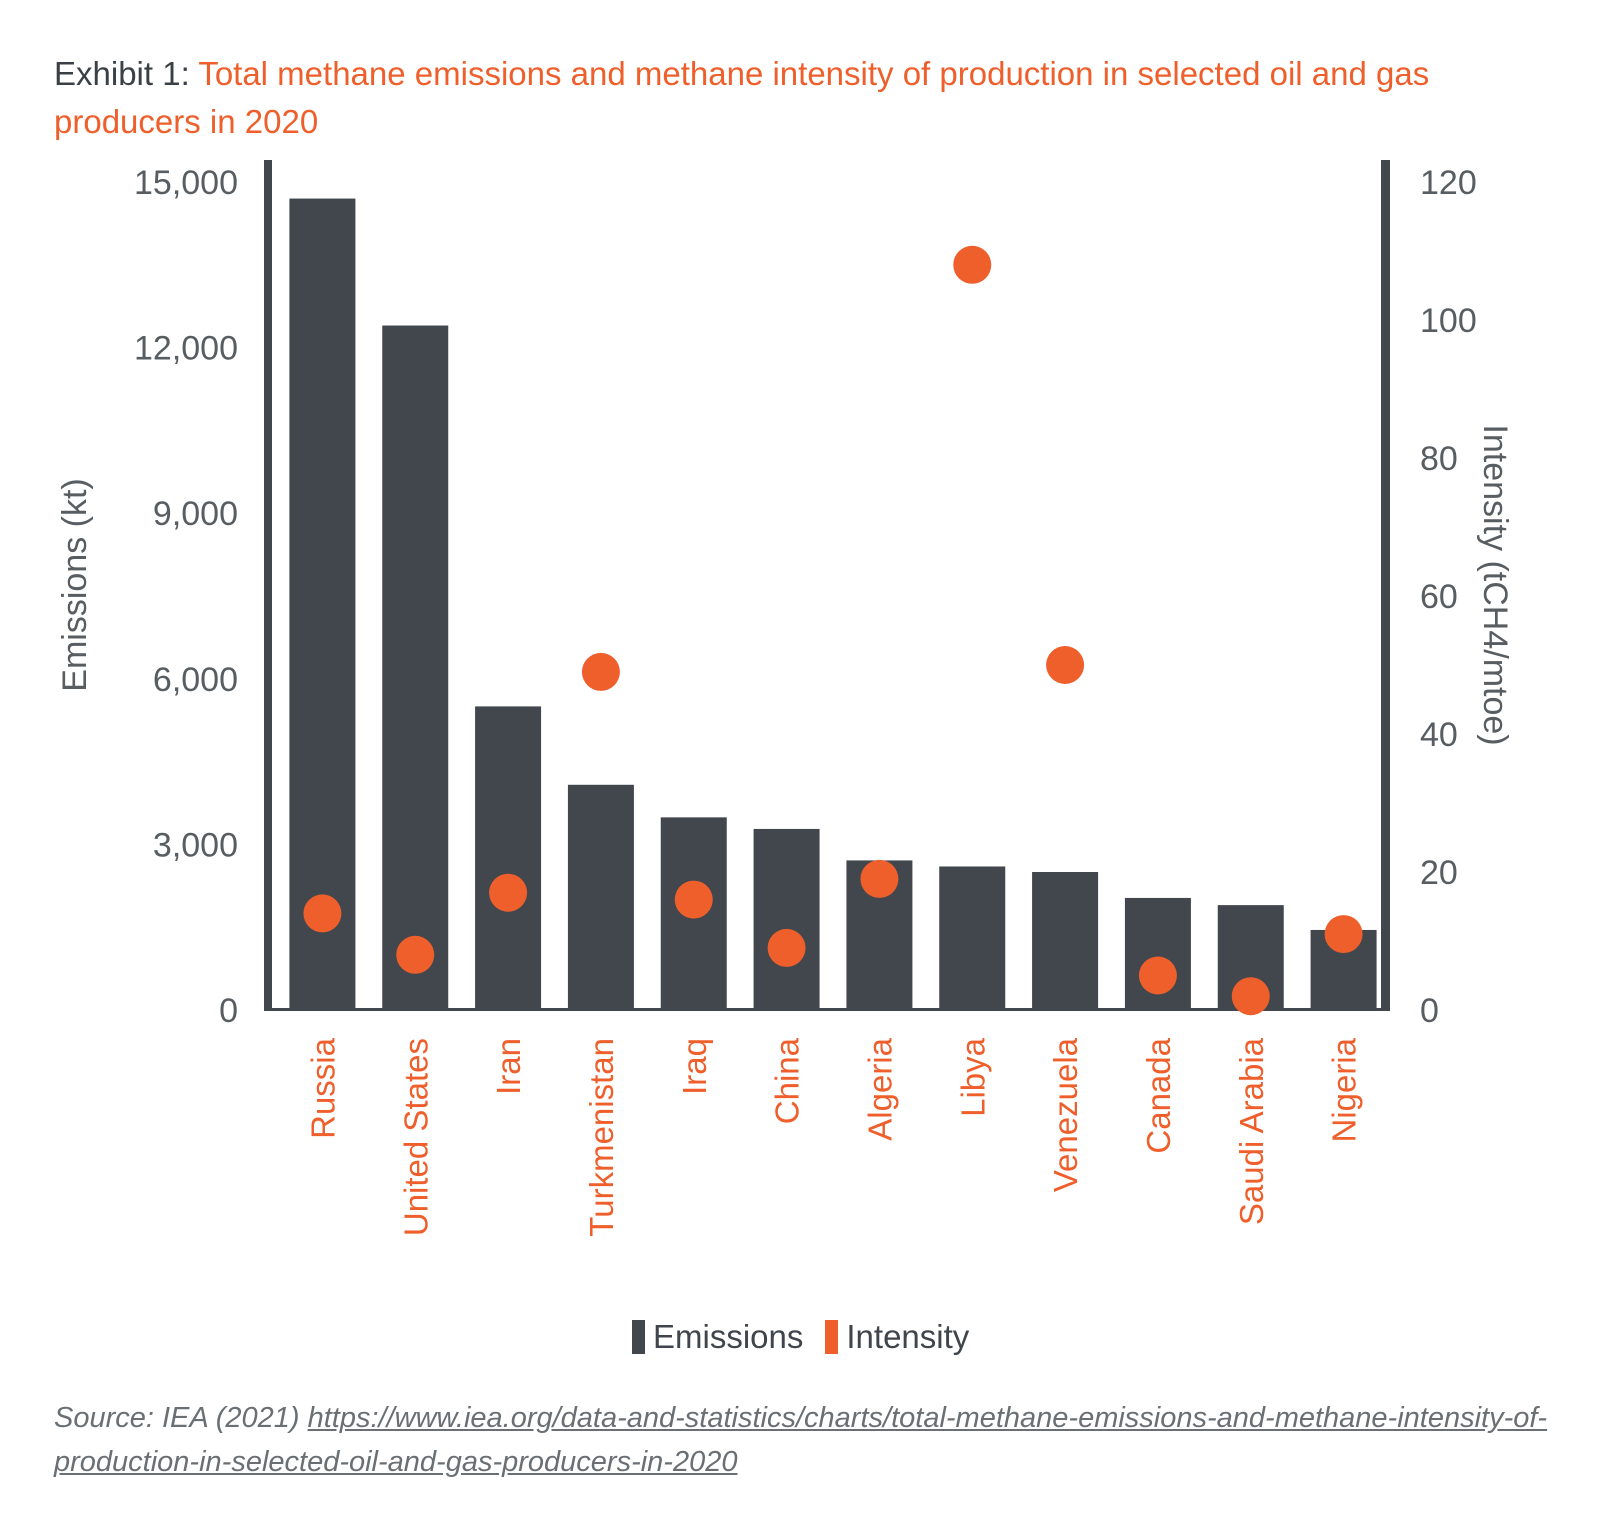 The image size is (1600, 1524). Describe the element at coordinates (827, 1009) in the screenshot. I see `x-axis-line` at that location.